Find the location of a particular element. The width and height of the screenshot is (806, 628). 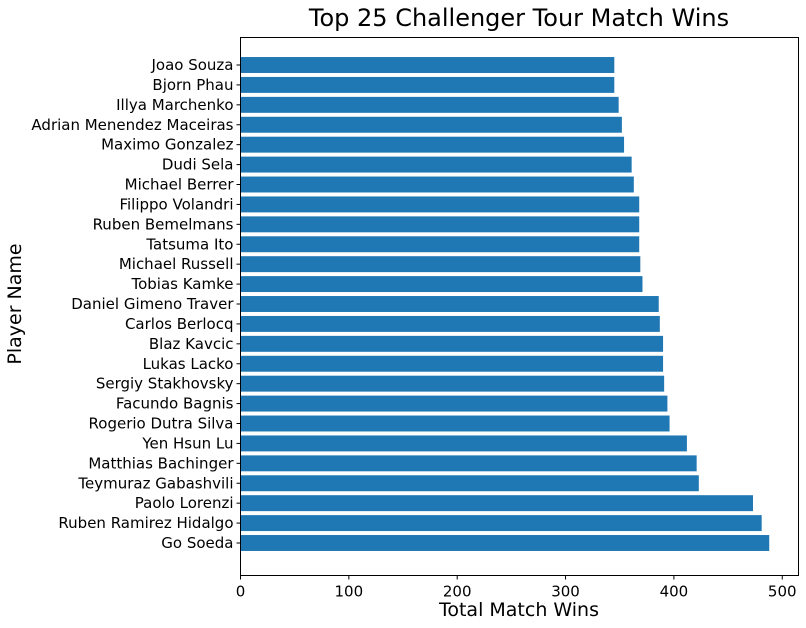

x-axis-ticks: 0 100 200 300 400 500 is located at coordinates (516, 588).